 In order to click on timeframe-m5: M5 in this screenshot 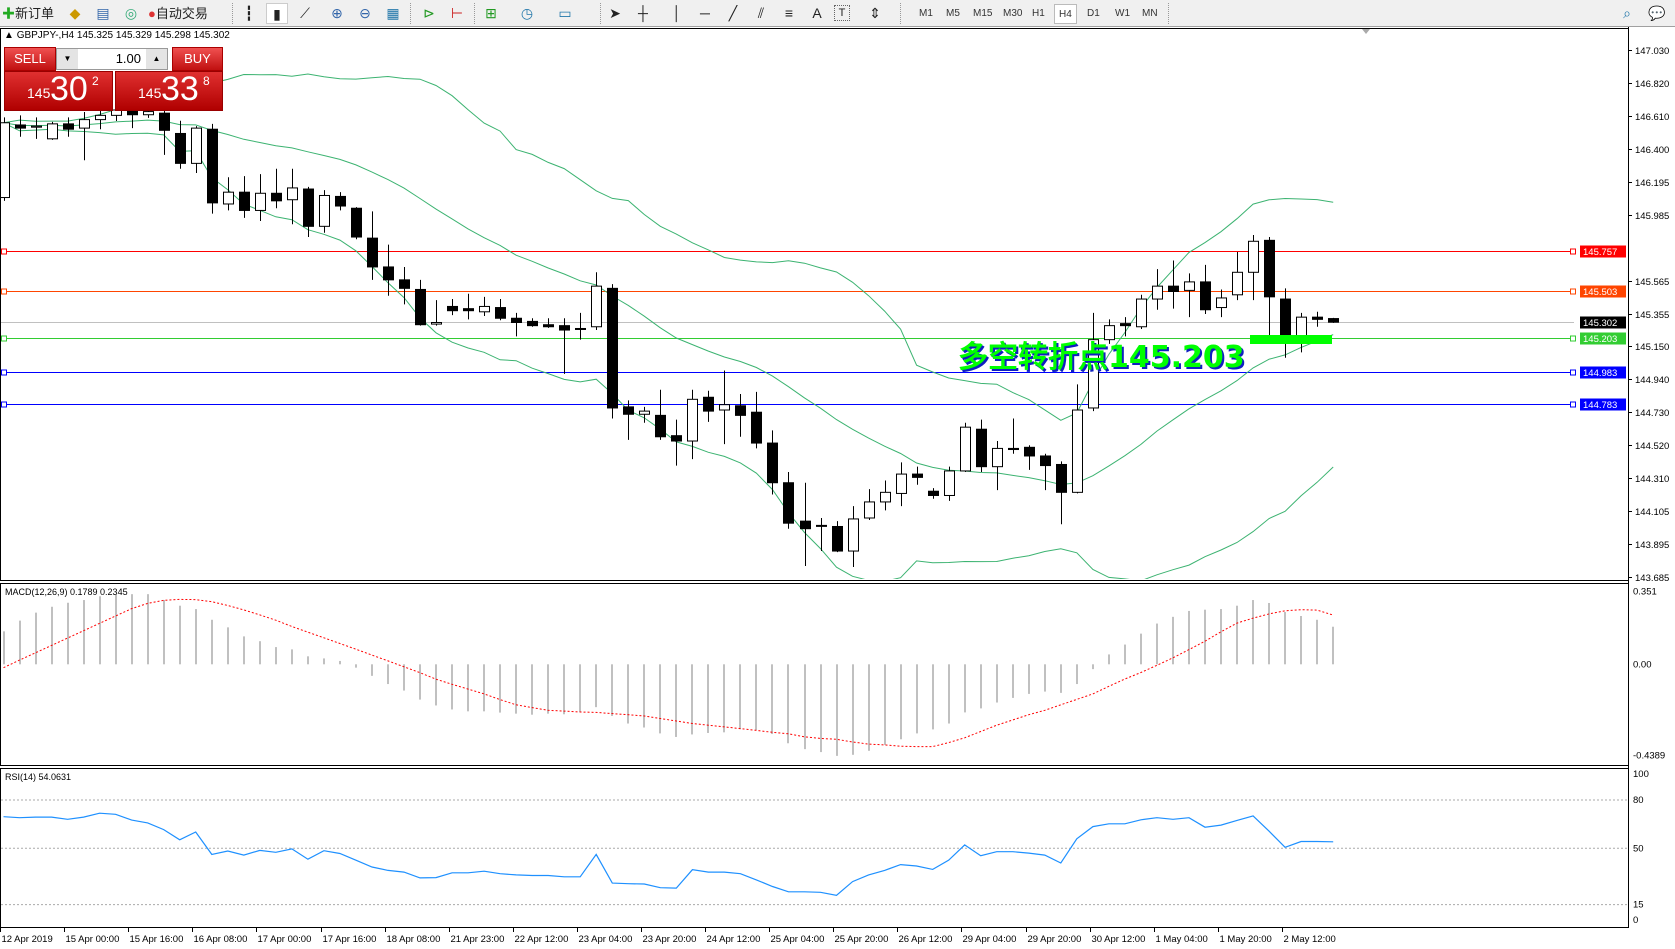, I will do `click(953, 13)`.